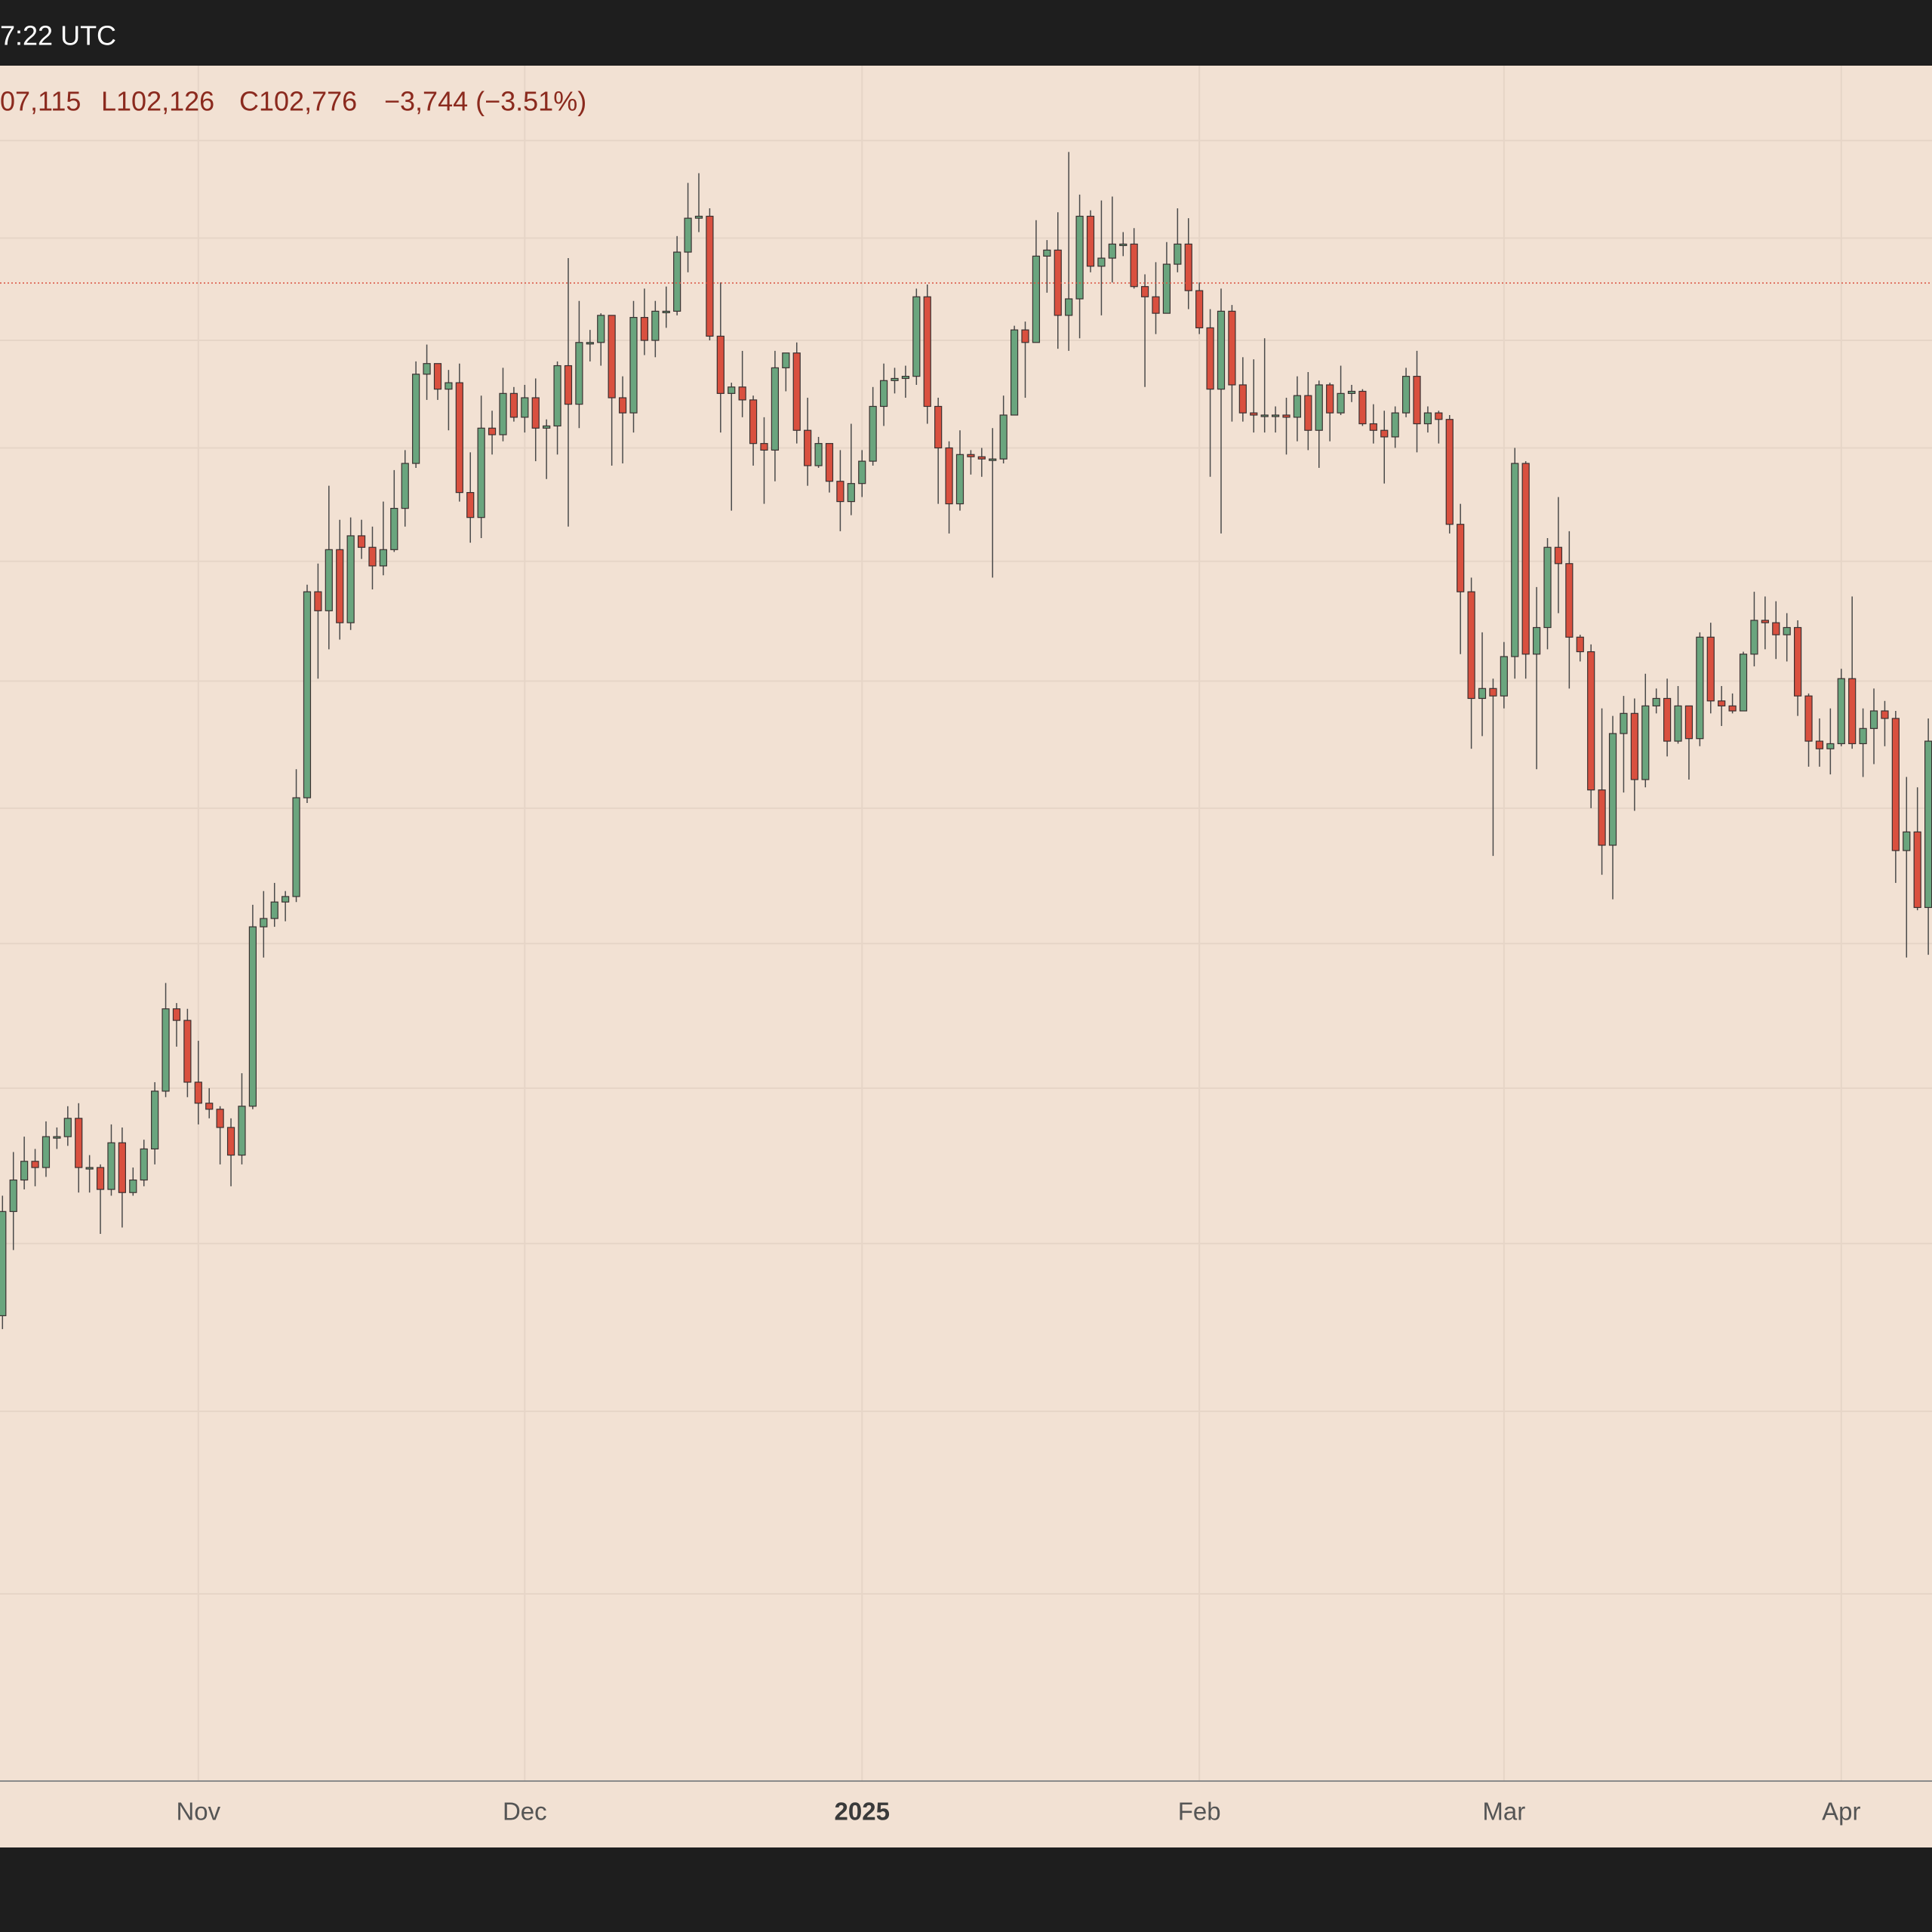 This screenshot has height=1932, width=1932. I want to click on x-tick-label: Nov, so click(198, 1812).